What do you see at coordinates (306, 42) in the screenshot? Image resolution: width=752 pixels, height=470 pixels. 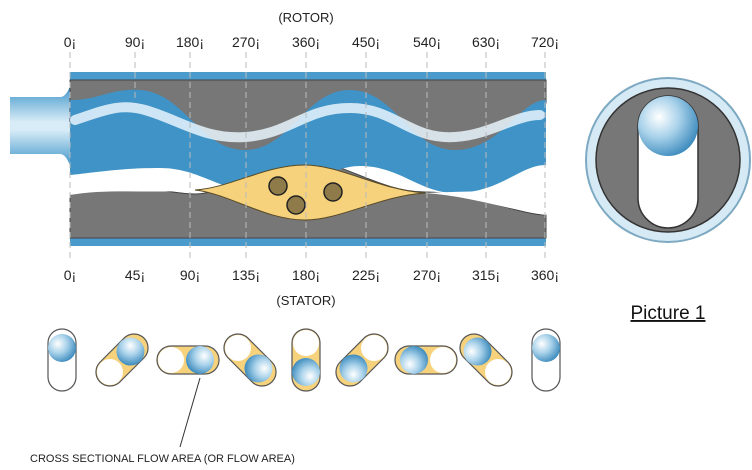 I see `rotor-tick-360: 360¡` at bounding box center [306, 42].